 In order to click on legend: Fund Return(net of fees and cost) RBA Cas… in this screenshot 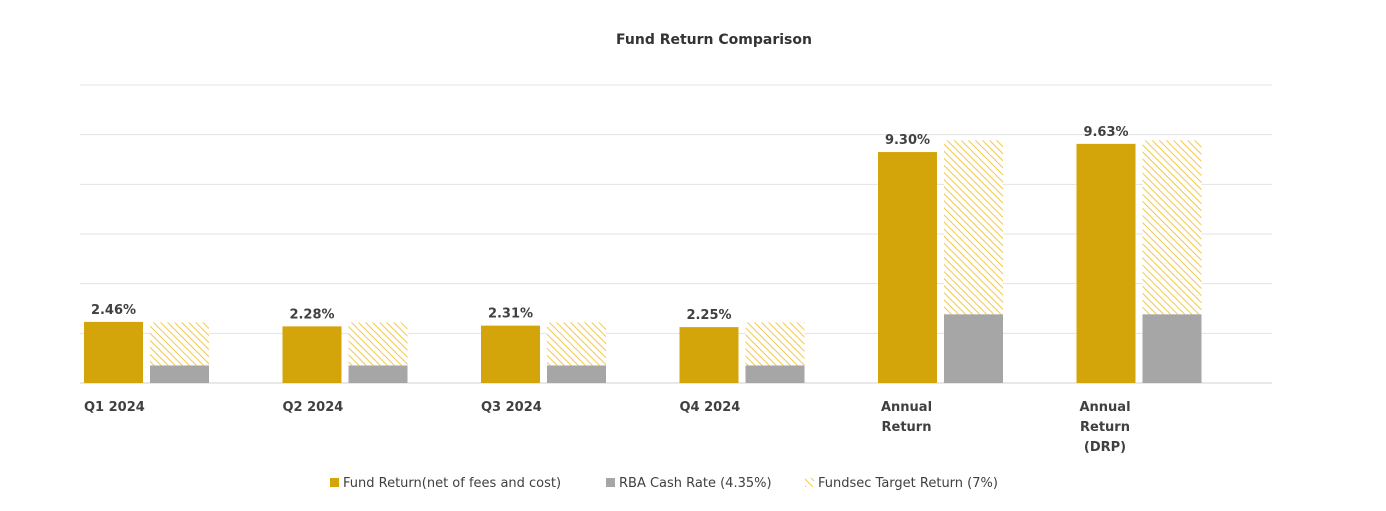, I will do `click(664, 483)`.